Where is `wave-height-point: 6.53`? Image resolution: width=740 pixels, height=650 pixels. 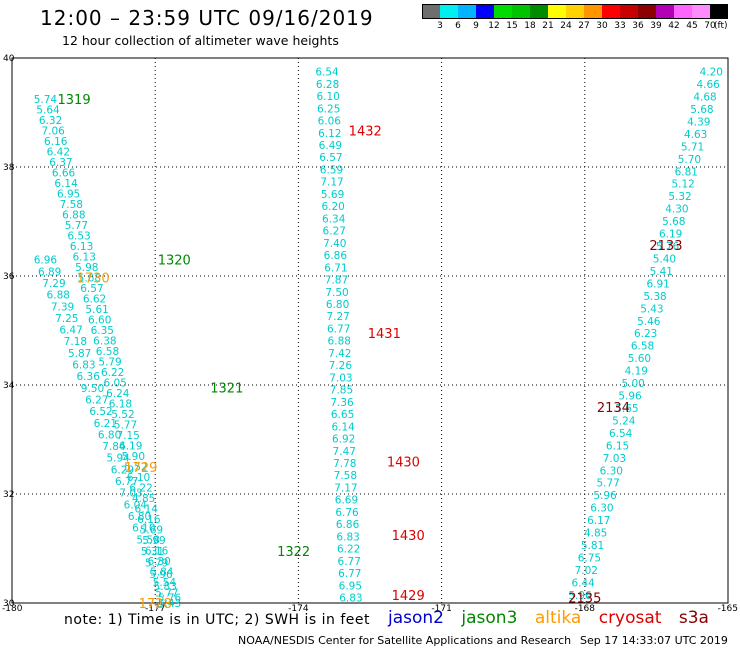 wave-height-point: 6.53 is located at coordinates (78, 236).